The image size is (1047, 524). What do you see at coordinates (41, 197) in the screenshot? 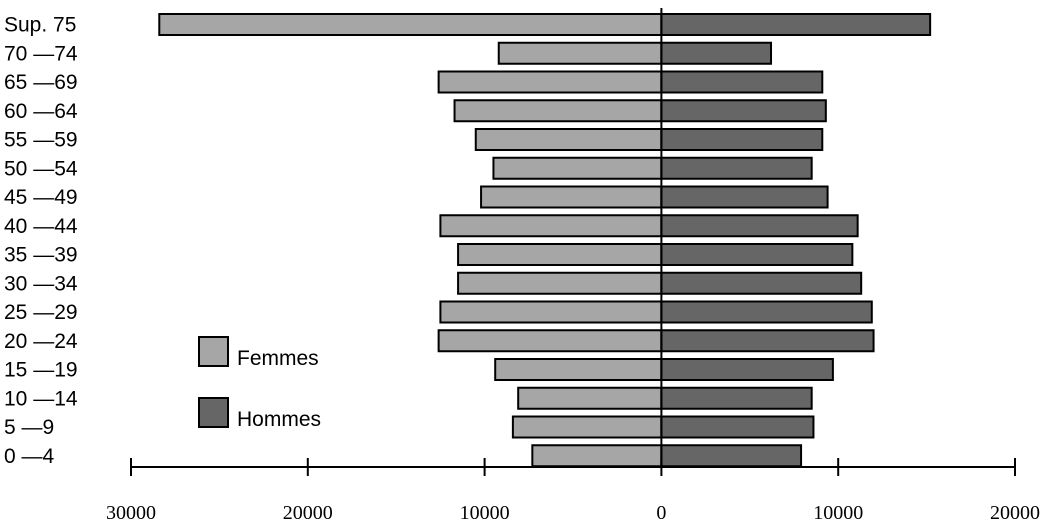
I see `category-label: 45 —49` at bounding box center [41, 197].